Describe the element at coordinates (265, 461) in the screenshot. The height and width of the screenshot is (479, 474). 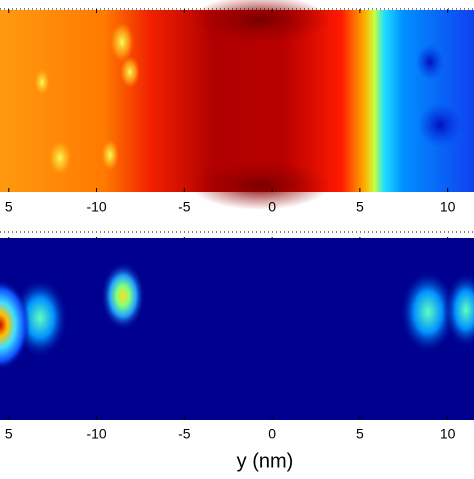
I see `x-axis-label: y (nm)` at that location.